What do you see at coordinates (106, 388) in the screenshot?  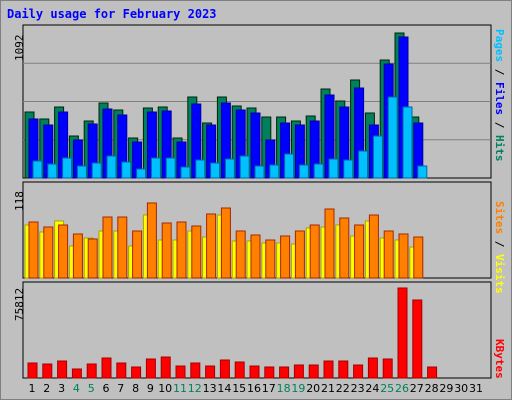 I see `x-tick-label-6: 6` at bounding box center [106, 388].